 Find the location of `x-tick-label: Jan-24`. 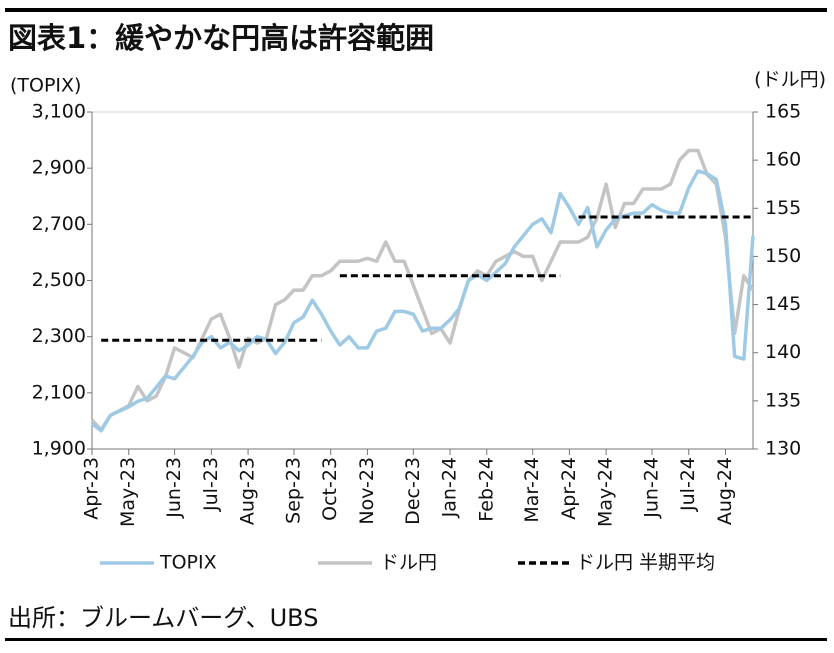

x-tick-label: Jan-24 is located at coordinates (450, 487).